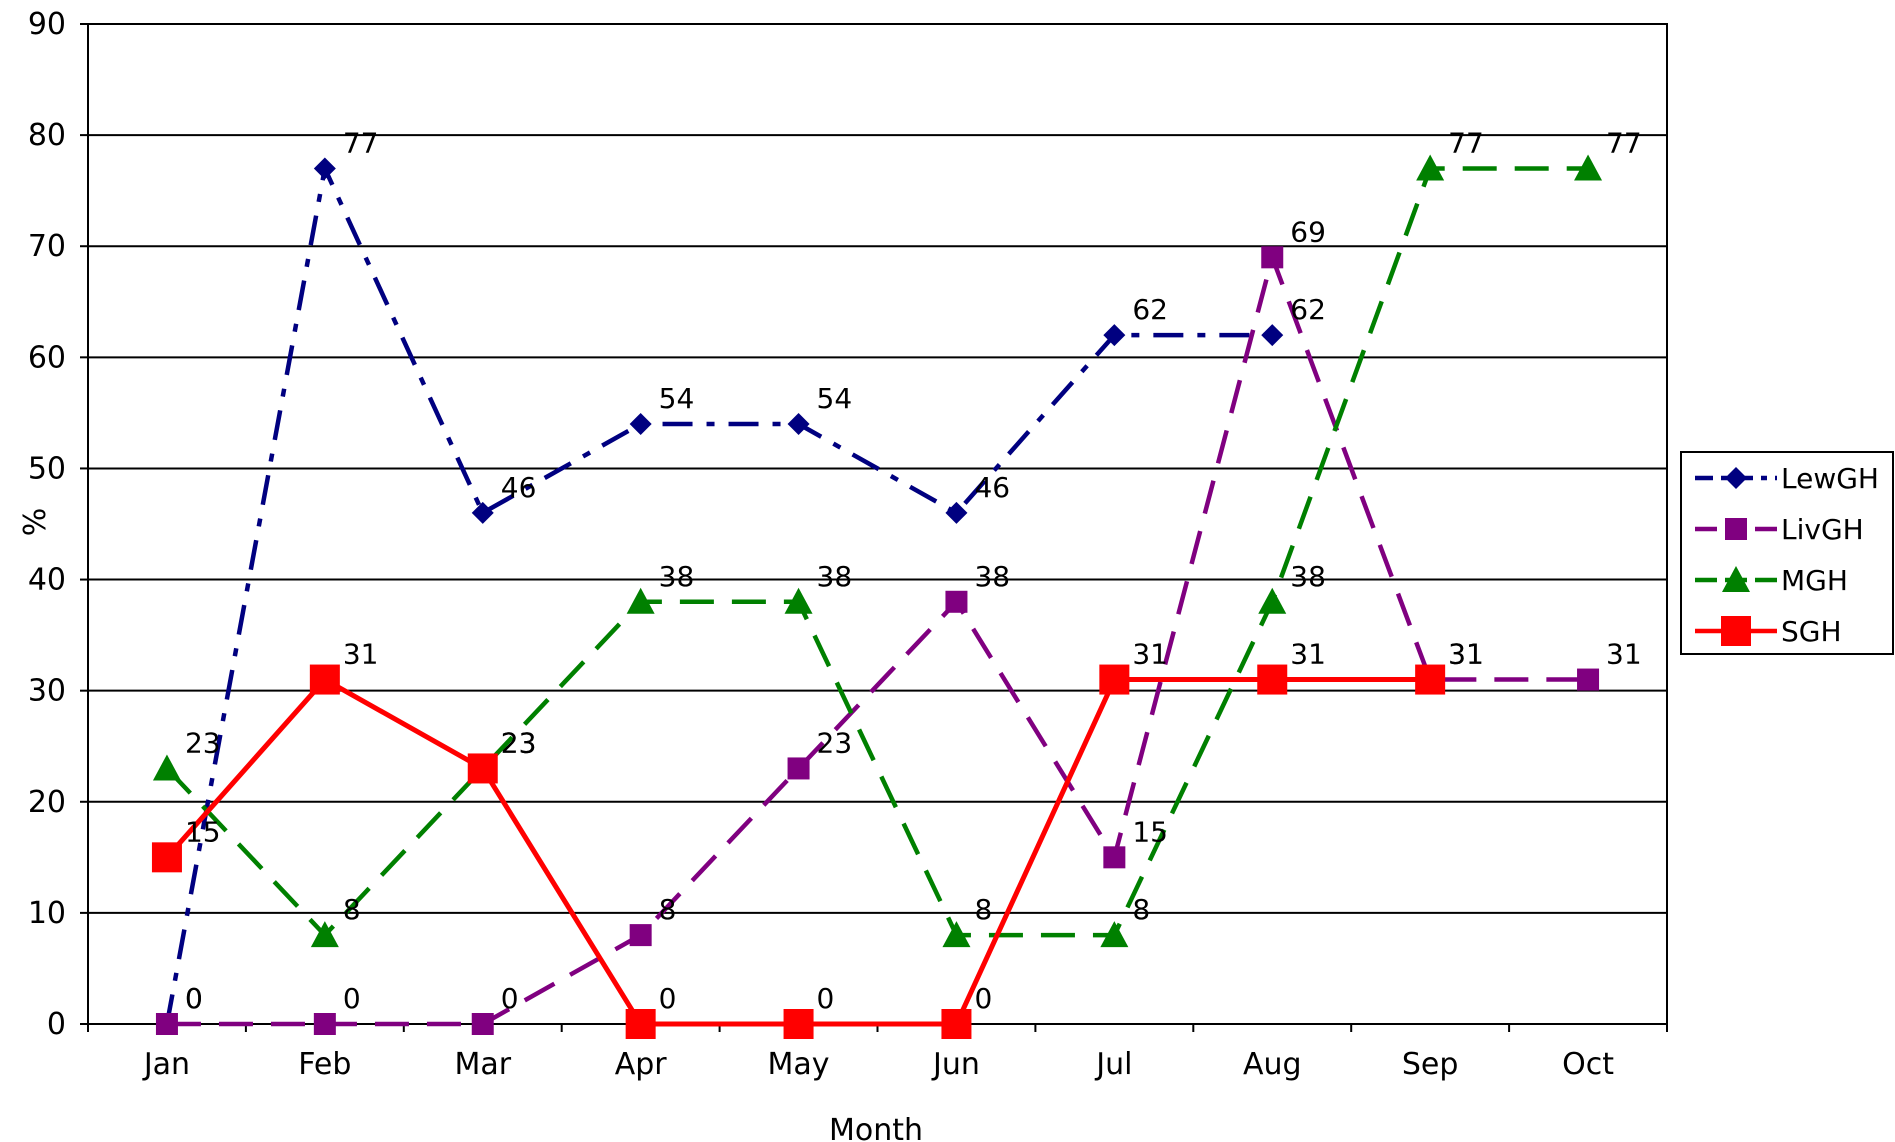  What do you see at coordinates (1830, 478) in the screenshot?
I see `legend-label-lewgh: LewGH` at bounding box center [1830, 478].